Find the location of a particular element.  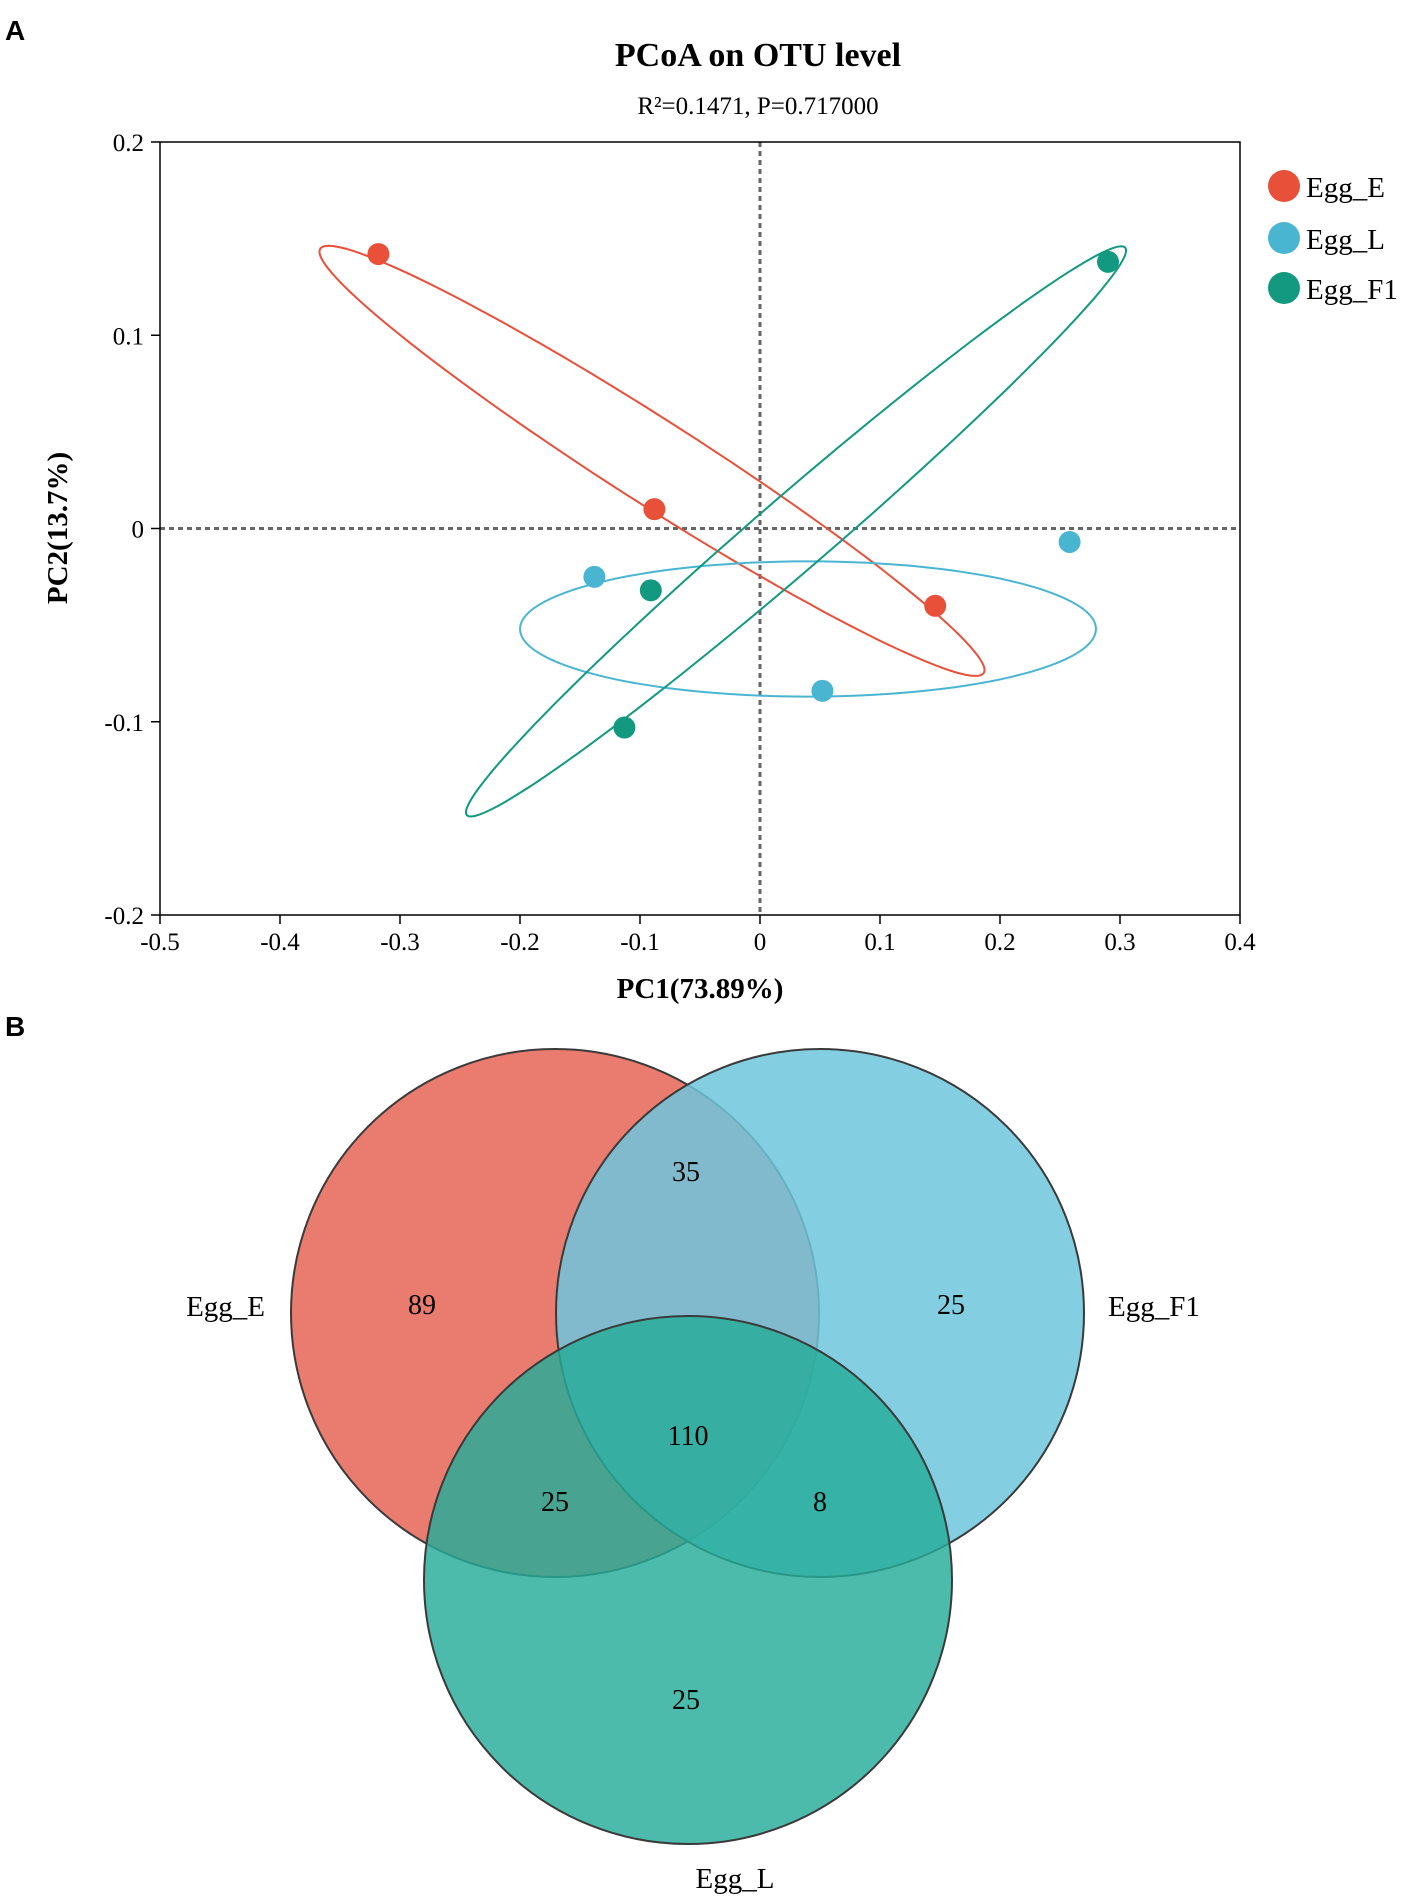

chart-subtitle: R²=0.1471, P=0.717000 is located at coordinates (757, 106).